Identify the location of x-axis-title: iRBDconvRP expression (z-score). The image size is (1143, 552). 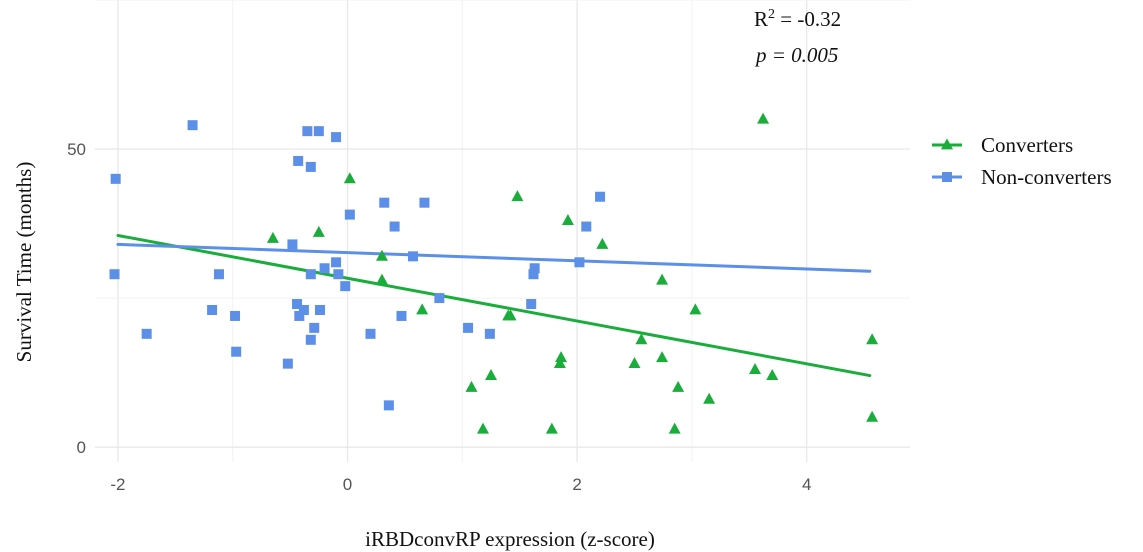
(510, 539).